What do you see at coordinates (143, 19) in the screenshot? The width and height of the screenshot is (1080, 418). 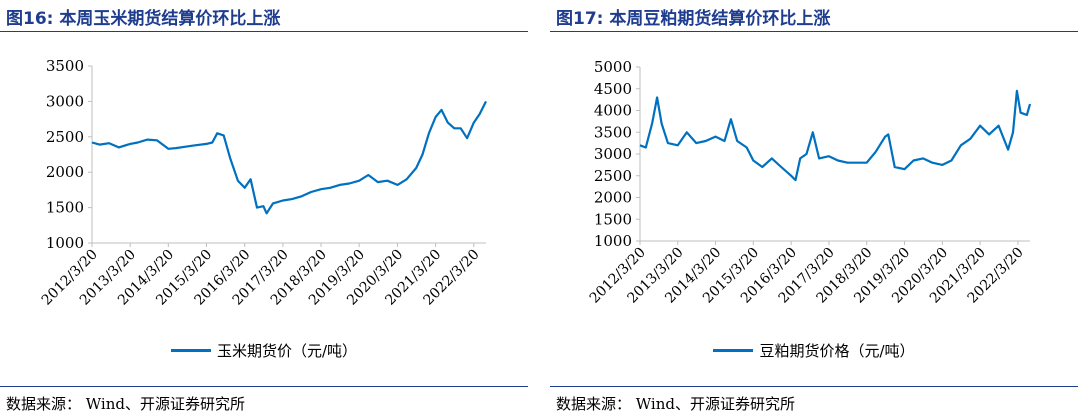 I see `chart-title-corn: 图16: 本周玉米期货结算价环比上涨` at bounding box center [143, 19].